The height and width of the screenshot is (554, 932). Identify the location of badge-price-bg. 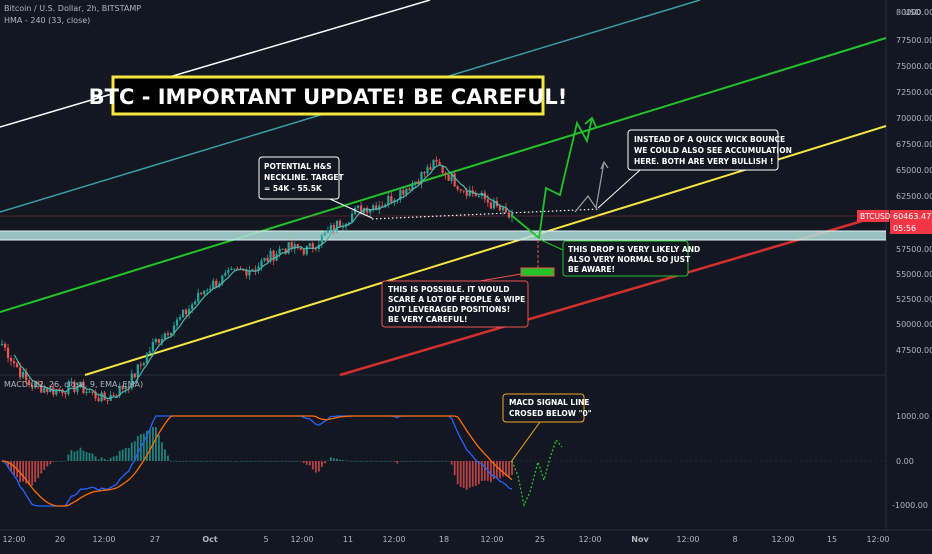
(911, 222).